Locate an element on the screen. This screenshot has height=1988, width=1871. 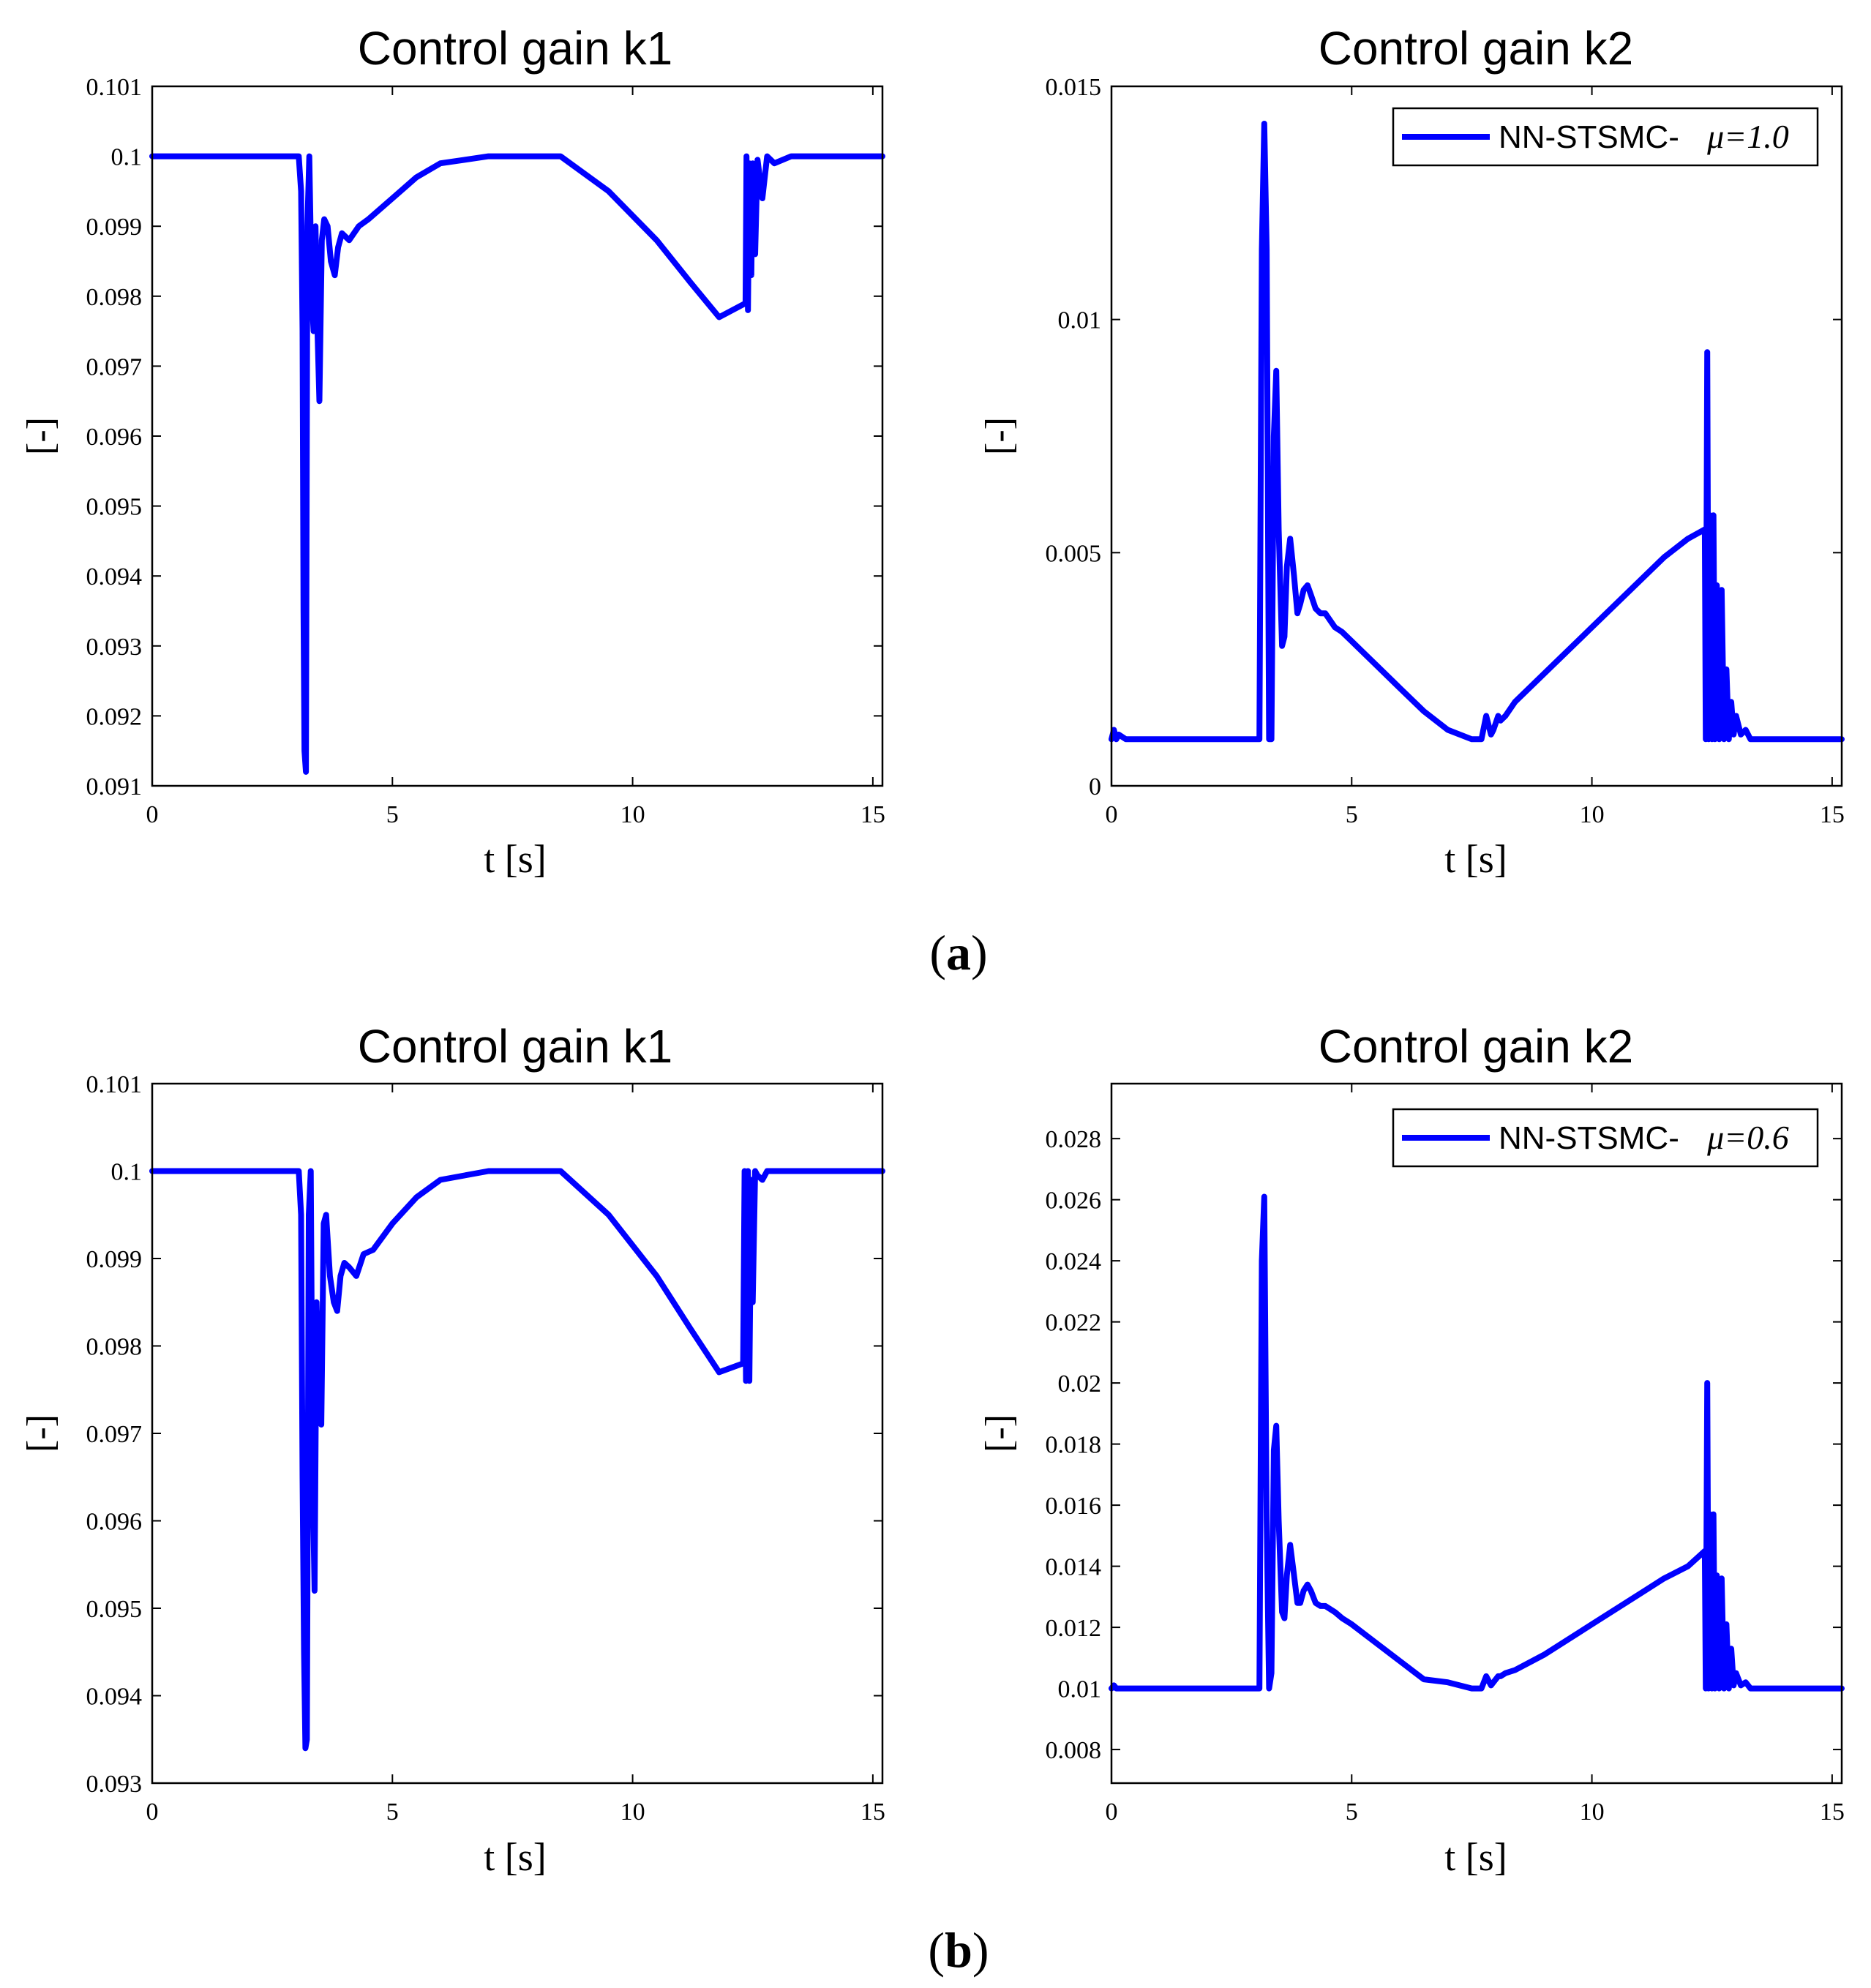
y-tick-label: 0.026 is located at coordinates (1074, 1202).